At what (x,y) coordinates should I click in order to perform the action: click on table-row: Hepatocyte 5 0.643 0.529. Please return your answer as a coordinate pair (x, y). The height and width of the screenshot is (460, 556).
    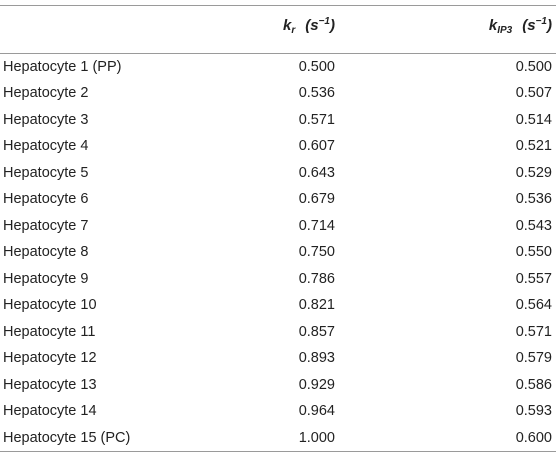
    Looking at the image, I should click on (278, 173).